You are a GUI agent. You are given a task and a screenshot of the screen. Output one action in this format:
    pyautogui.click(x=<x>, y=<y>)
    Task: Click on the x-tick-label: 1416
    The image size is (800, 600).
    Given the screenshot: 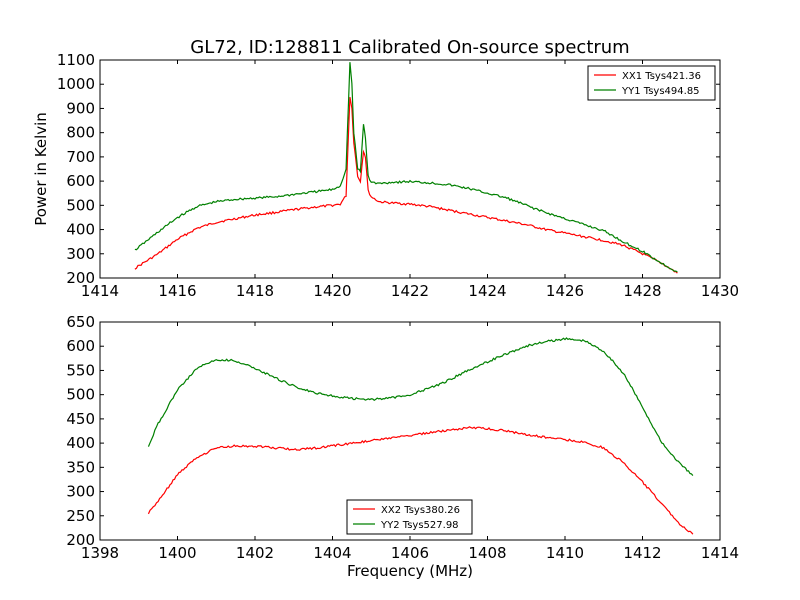 What is the action you would take?
    pyautogui.click(x=177, y=291)
    